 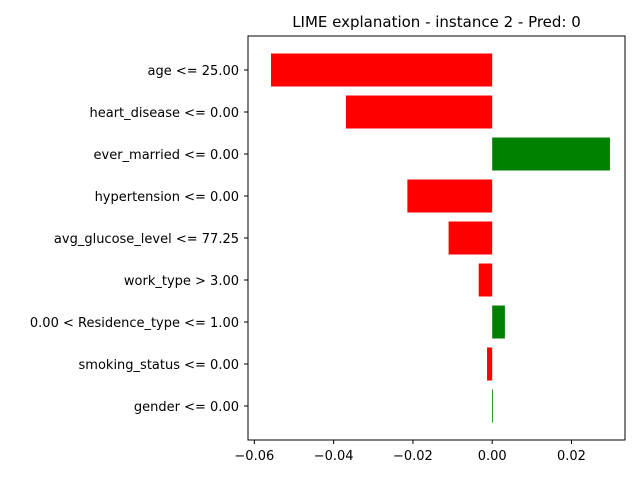 I want to click on chart-title: LIME explanation - instance 2 - Pred: 0, so click(x=436, y=22).